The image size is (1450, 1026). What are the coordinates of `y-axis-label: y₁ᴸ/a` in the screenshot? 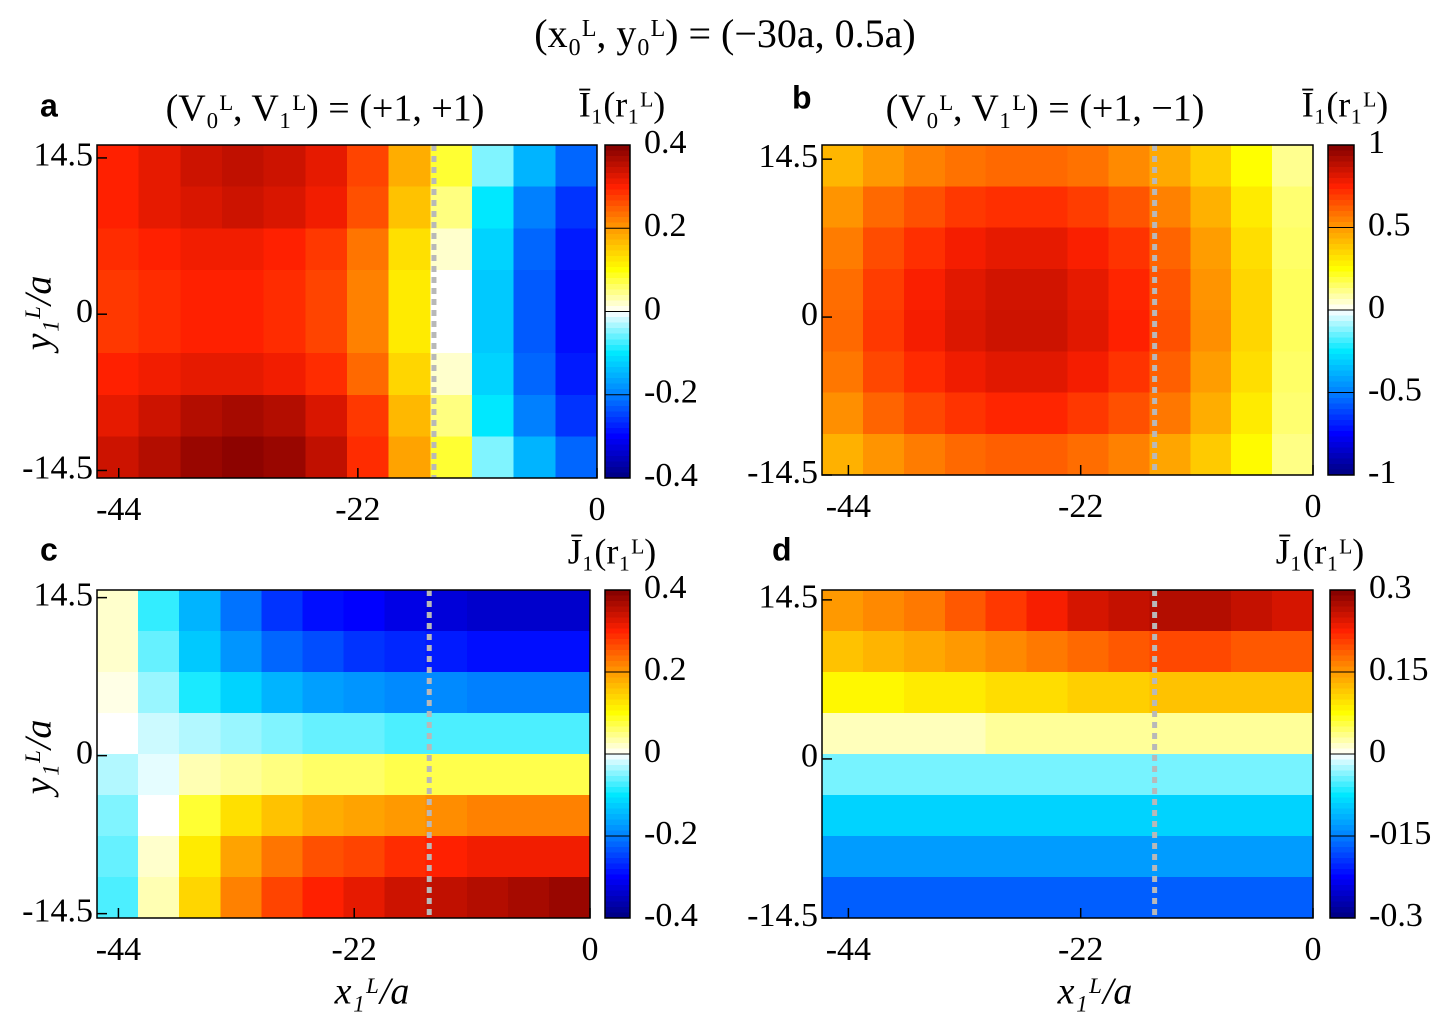 It's located at (39, 315).